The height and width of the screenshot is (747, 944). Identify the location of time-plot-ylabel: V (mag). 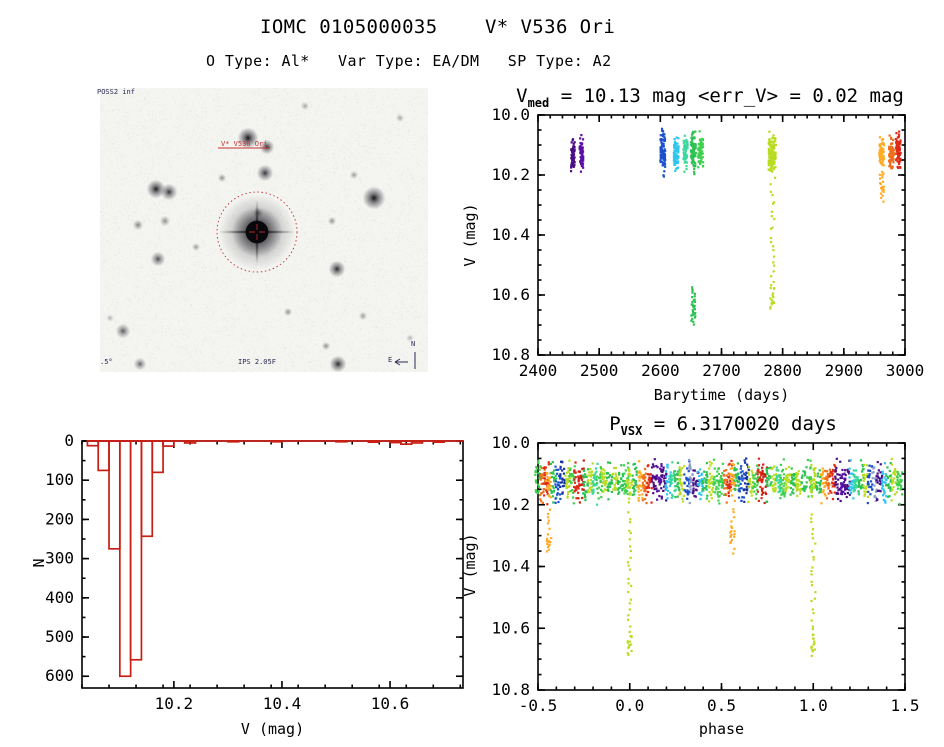
(470, 235).